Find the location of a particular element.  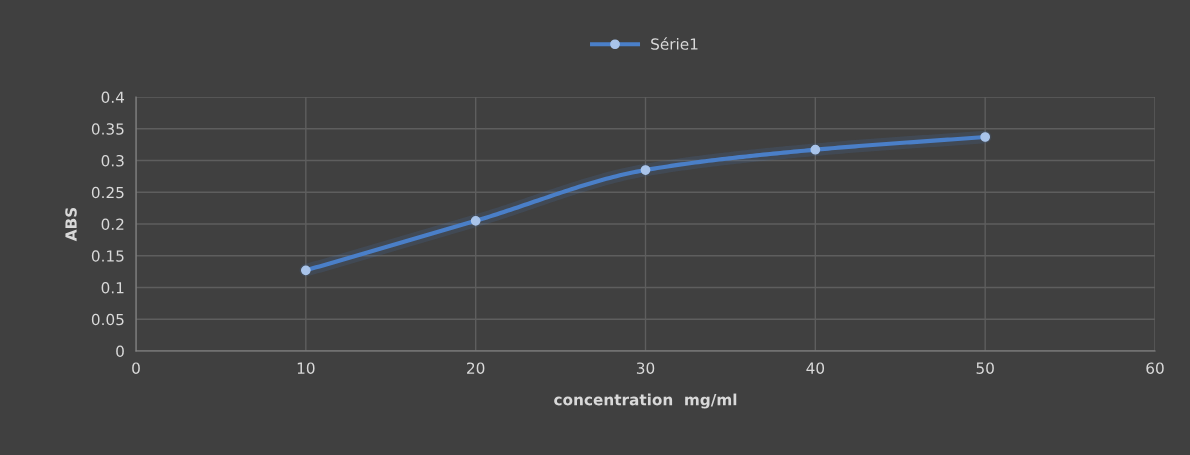

y-tick-label: 0.3 is located at coordinates (112, 160).